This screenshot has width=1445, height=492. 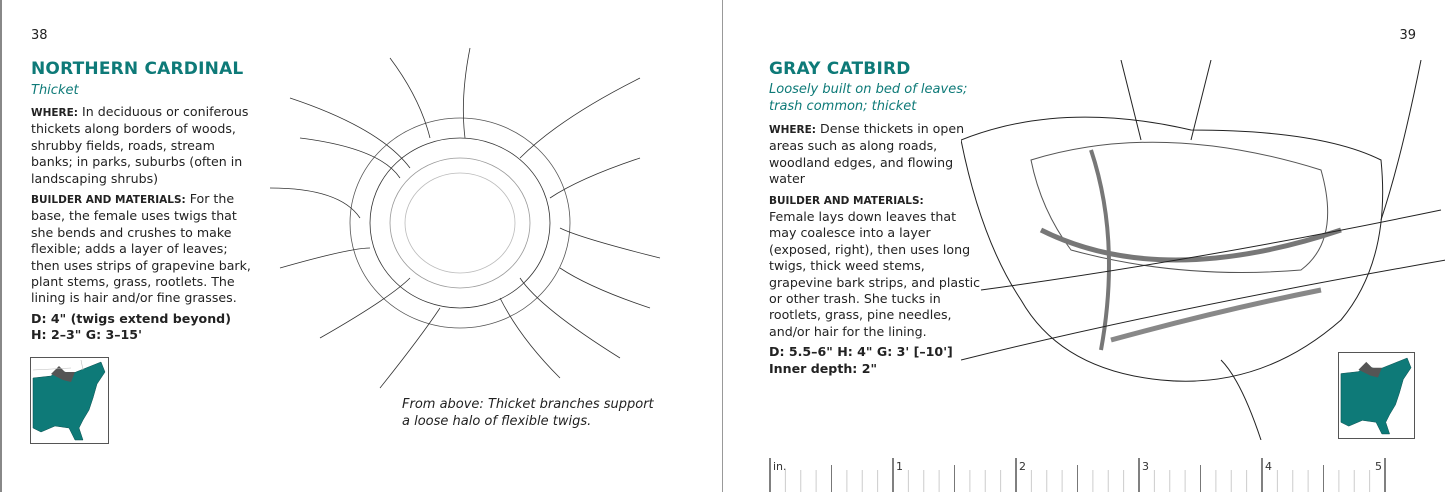 I want to click on nest-type-line-2: trash common; thicket, so click(x=843, y=106).